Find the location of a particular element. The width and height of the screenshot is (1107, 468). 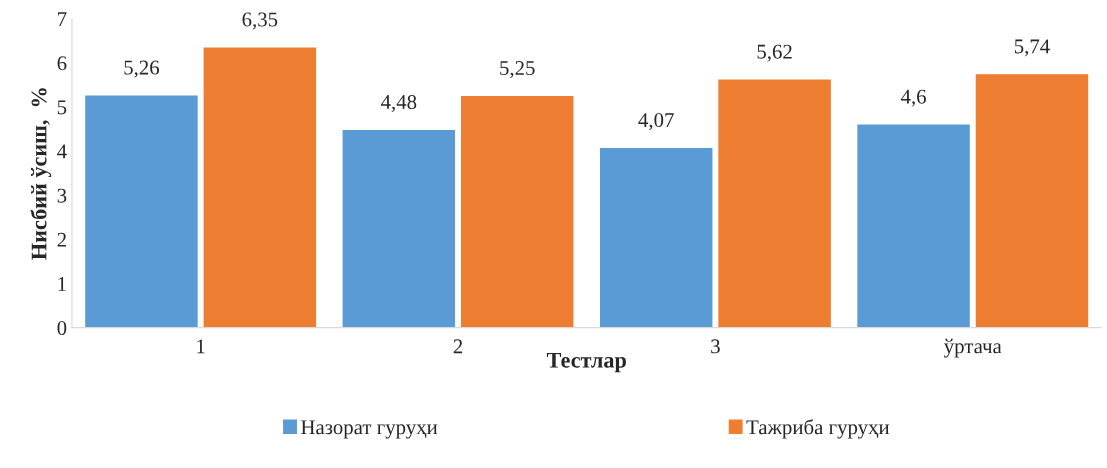

y-tick-label: 7 is located at coordinates (62, 19).